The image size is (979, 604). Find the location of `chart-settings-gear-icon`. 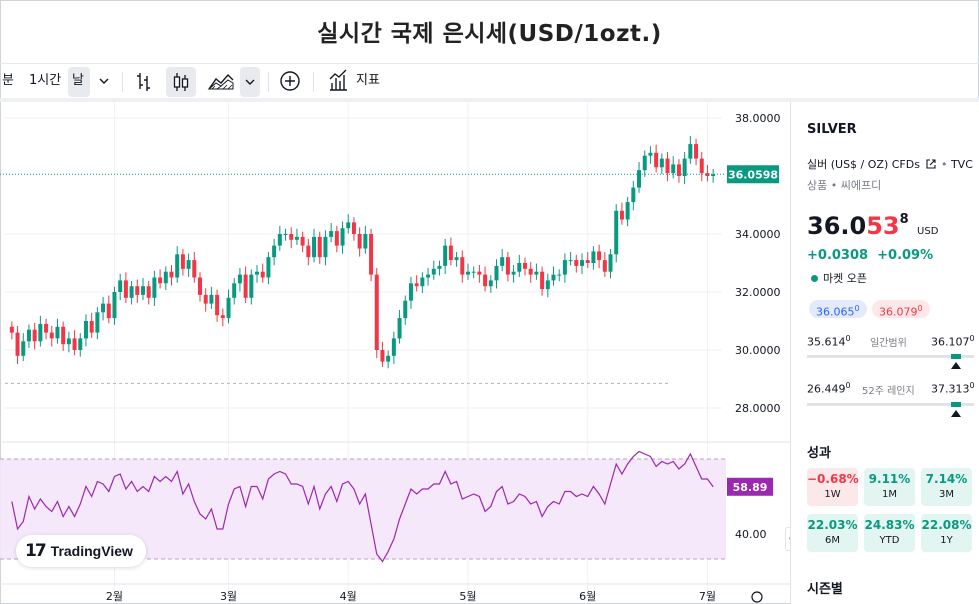

chart-settings-gear-icon is located at coordinates (757, 597).